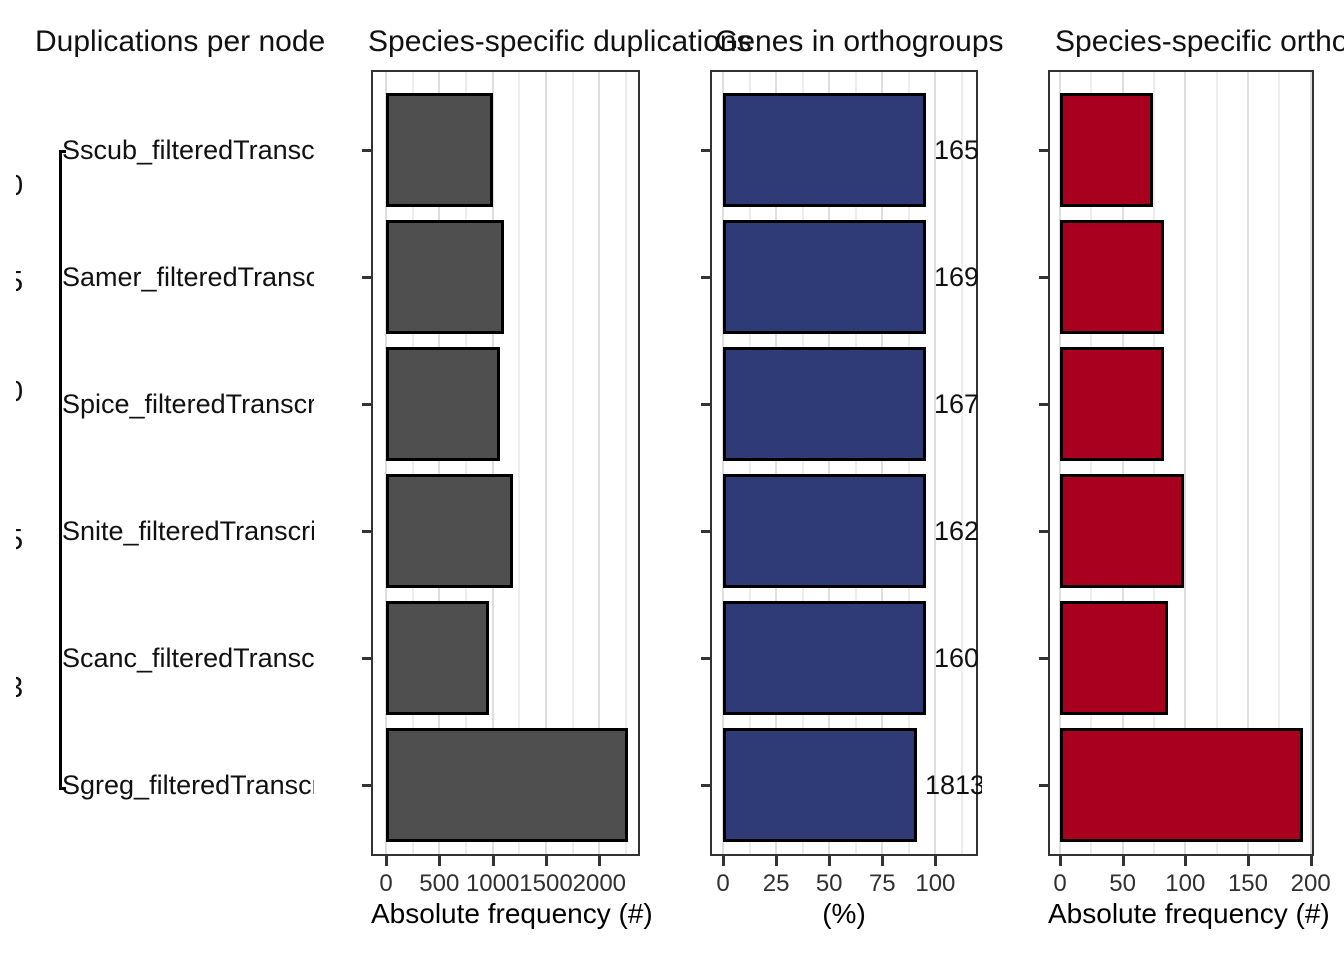  Describe the element at coordinates (188, 150) in the screenshot. I see `tree-tip-label: Sscub_filteredTranscriptome` at that location.